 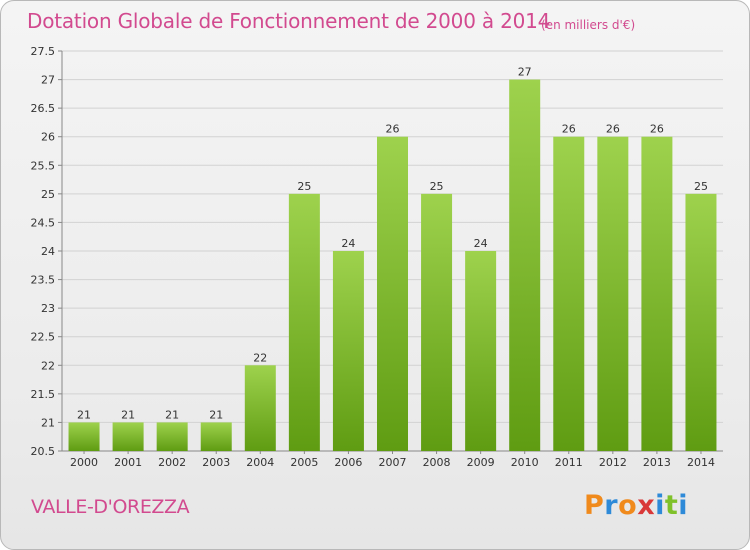 I want to click on y-tick-label: 26.5, so click(x=43, y=108).